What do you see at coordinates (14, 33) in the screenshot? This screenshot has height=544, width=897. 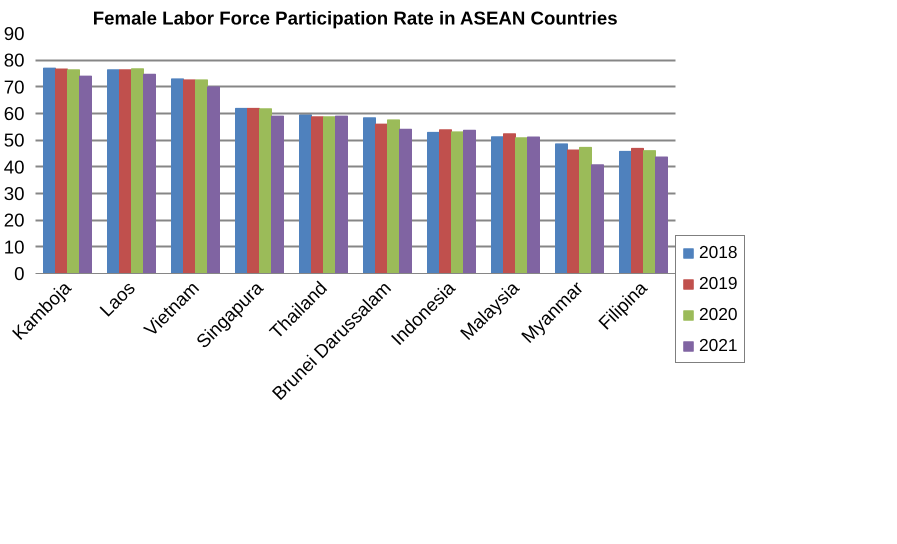 I see `y-tick-label: 90` at bounding box center [14, 33].